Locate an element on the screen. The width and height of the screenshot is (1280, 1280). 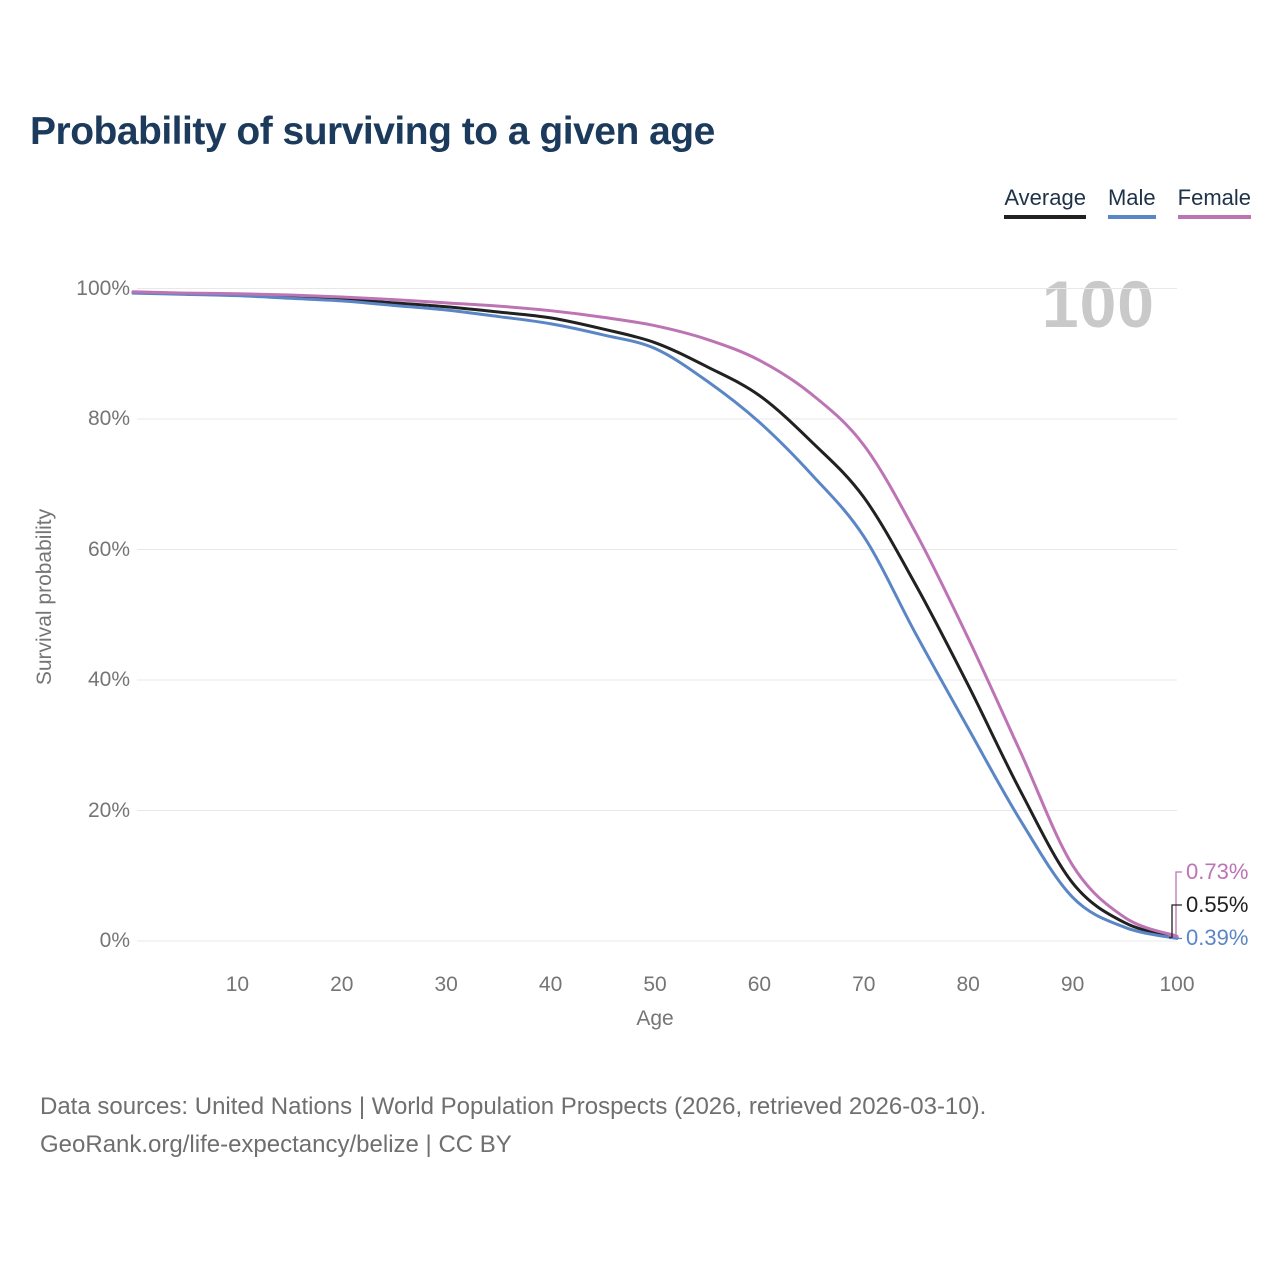
x-tick-label: 10 is located at coordinates (237, 984).